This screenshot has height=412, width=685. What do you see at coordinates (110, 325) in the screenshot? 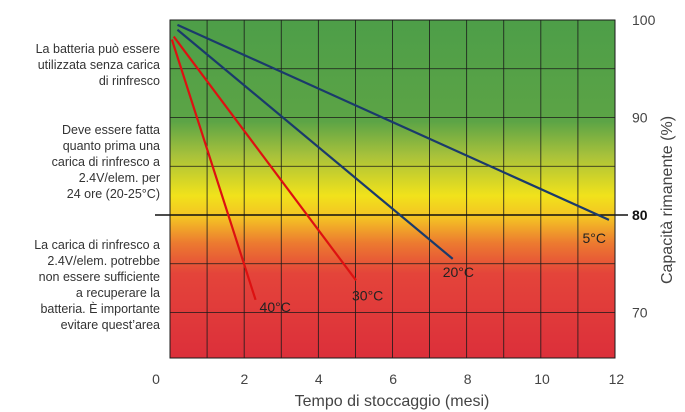
I see `zone-text-line: evitare quest’area` at bounding box center [110, 325].